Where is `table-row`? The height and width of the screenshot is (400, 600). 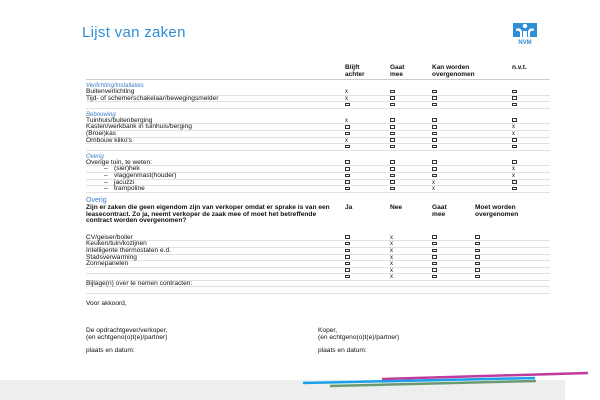 table-row is located at coordinates (318, 147).